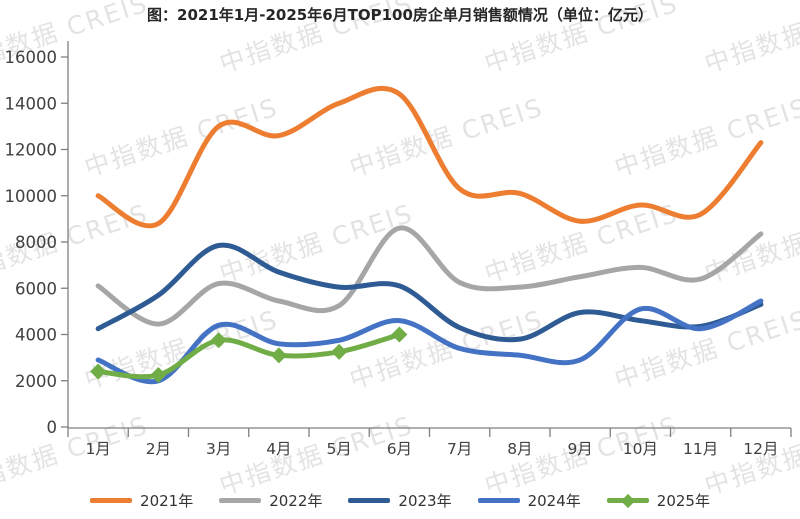 This screenshot has height=519, width=800. Describe the element at coordinates (167, 501) in the screenshot. I see `legend-label: 2021年` at that location.